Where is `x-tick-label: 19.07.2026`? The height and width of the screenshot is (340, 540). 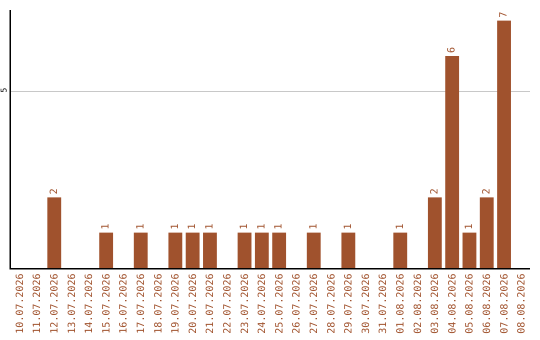 x-tick-label: 19.07.2026 is located at coordinates (176, 304).